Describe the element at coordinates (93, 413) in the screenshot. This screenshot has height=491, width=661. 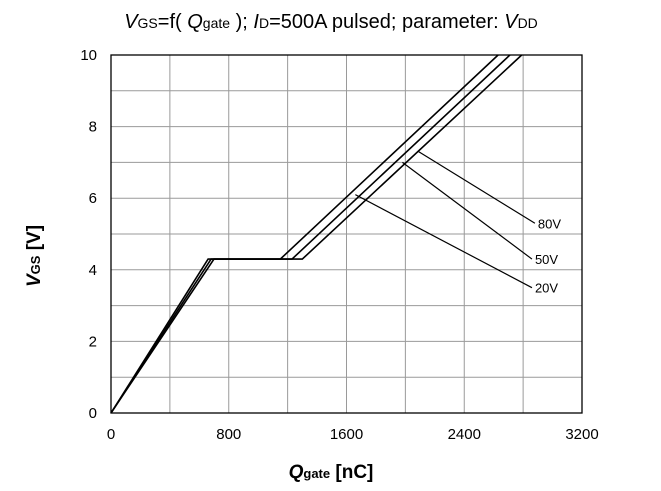
I see `y-tick-label: 0` at that location.